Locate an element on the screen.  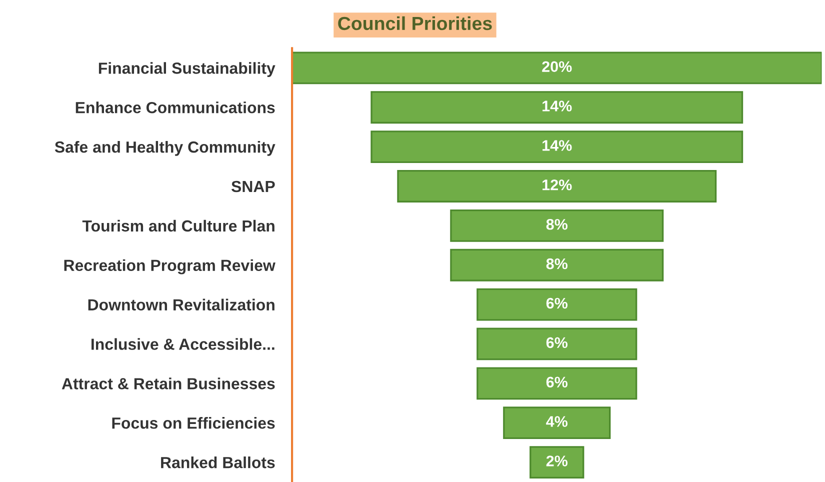
category-label: Ranked Ballots is located at coordinates (218, 462).